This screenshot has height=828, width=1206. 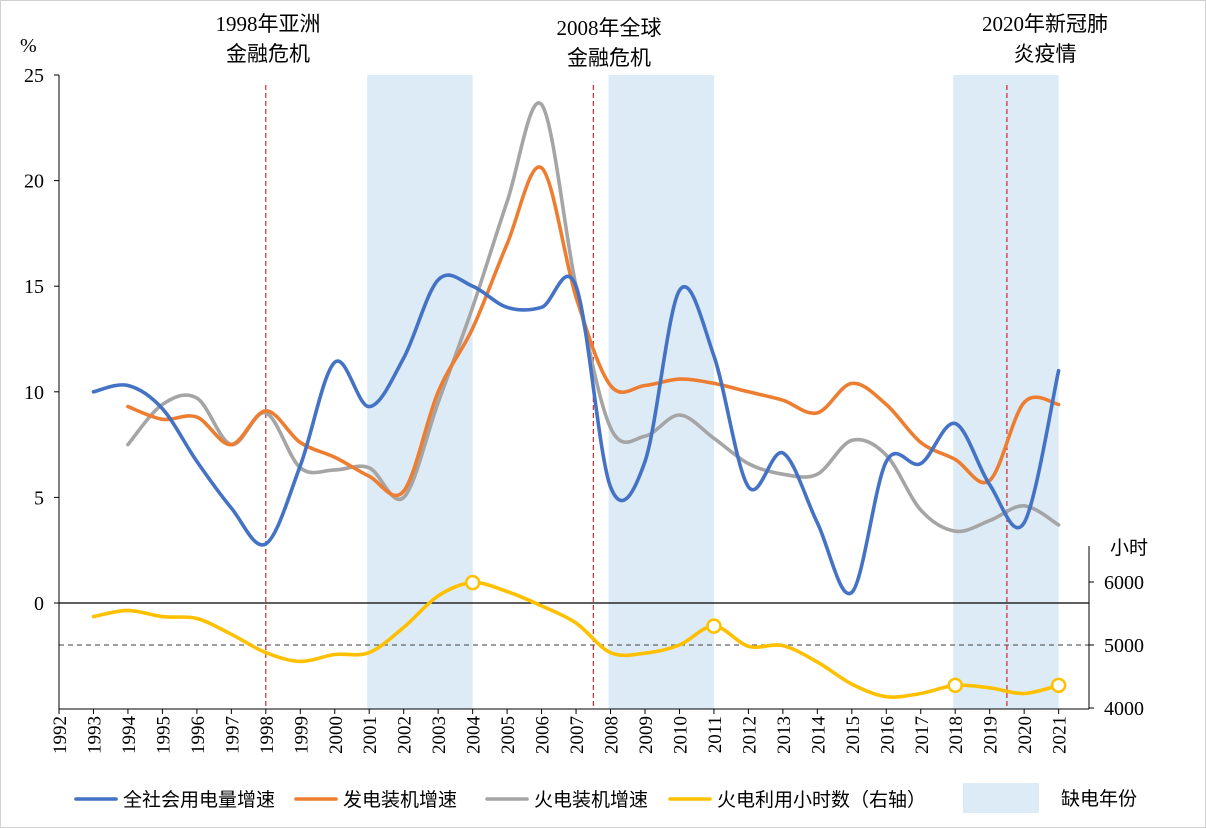 What do you see at coordinates (1060, 735) in the screenshot?
I see `x-tick-label: 2021` at bounding box center [1060, 735].